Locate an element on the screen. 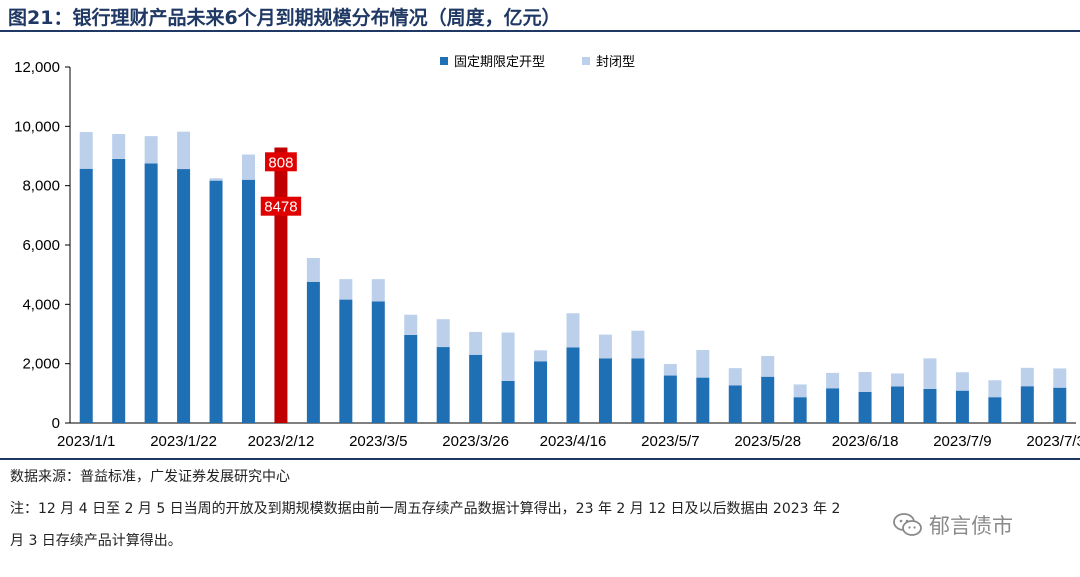 This screenshot has width=1080, height=577. footnote-line-2: 月 3 日存续产品计算得出。 is located at coordinates (96, 541).